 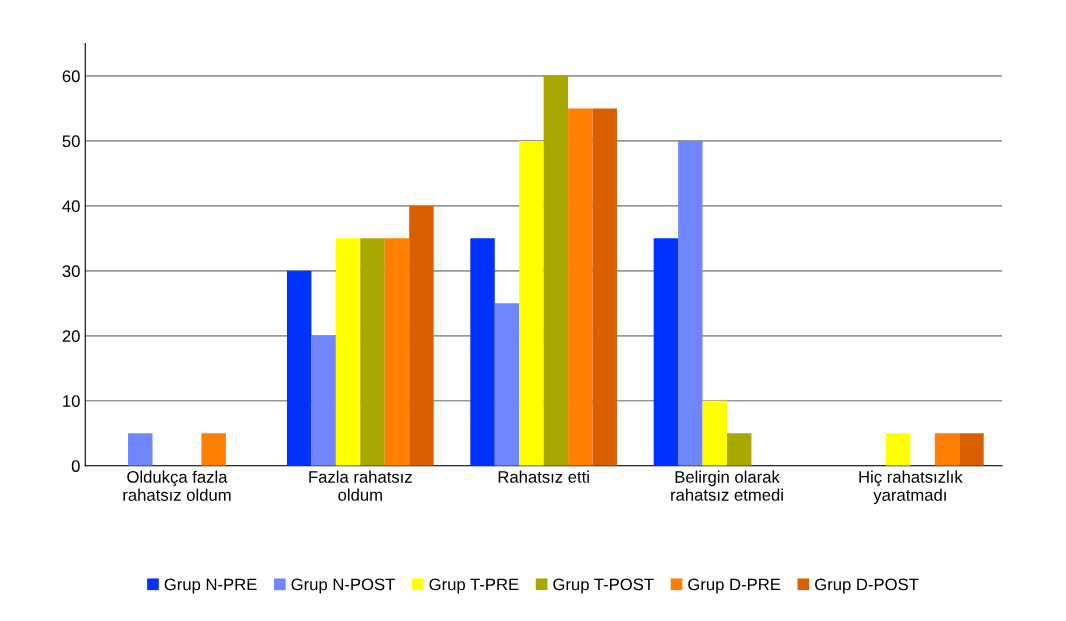 I want to click on legend-label: Grup T-POST, so click(x=603, y=586).